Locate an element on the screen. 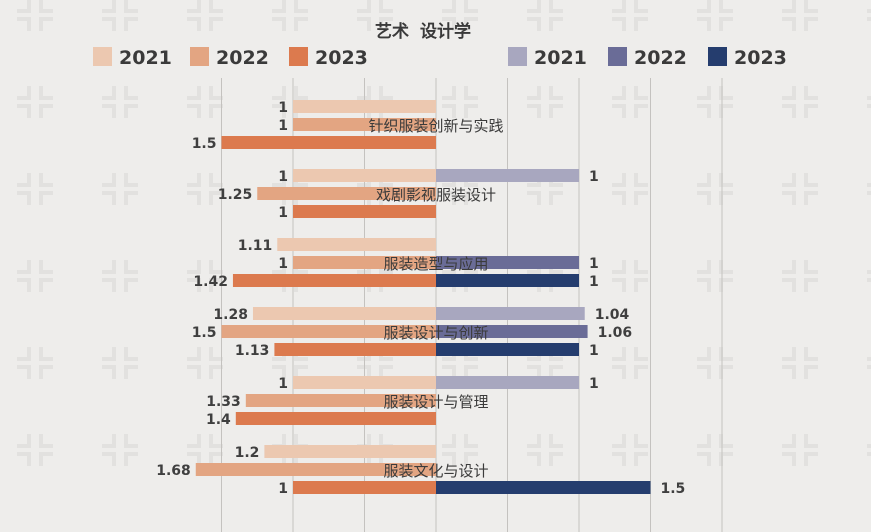 Image resolution: width=871 pixels, height=532 pixels. bar-value-label: 1.06 is located at coordinates (615, 333).